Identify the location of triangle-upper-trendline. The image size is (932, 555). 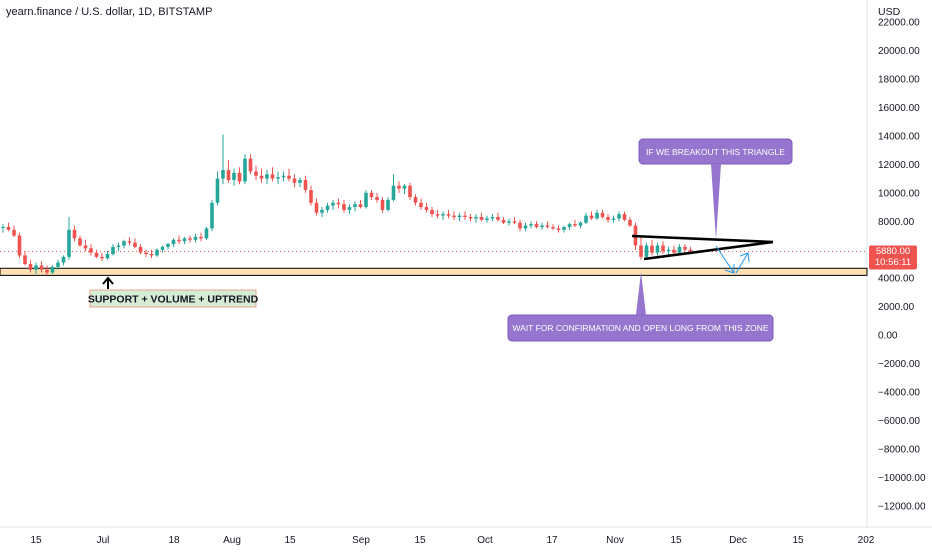
(702, 239).